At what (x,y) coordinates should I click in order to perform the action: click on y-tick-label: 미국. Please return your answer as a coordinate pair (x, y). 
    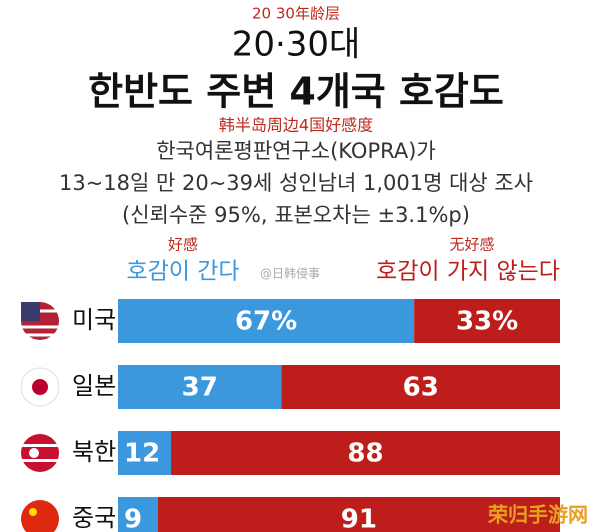
    Looking at the image, I should click on (94, 320).